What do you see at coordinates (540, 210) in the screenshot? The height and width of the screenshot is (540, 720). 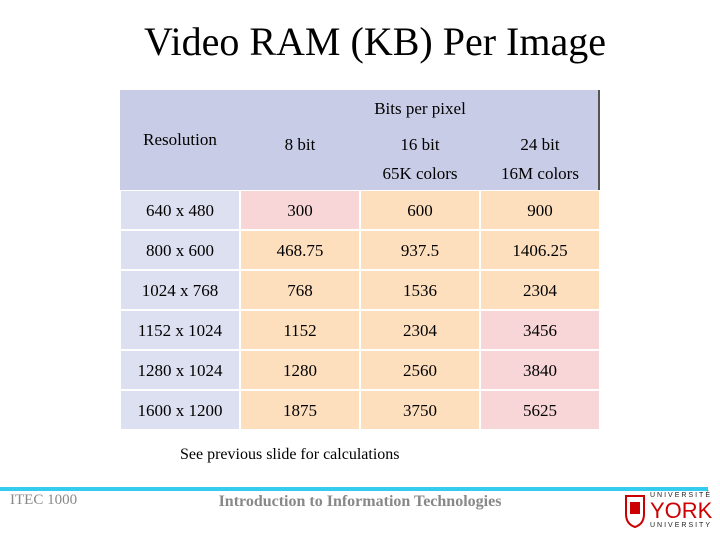 I see `table-cell: 900` at bounding box center [540, 210].